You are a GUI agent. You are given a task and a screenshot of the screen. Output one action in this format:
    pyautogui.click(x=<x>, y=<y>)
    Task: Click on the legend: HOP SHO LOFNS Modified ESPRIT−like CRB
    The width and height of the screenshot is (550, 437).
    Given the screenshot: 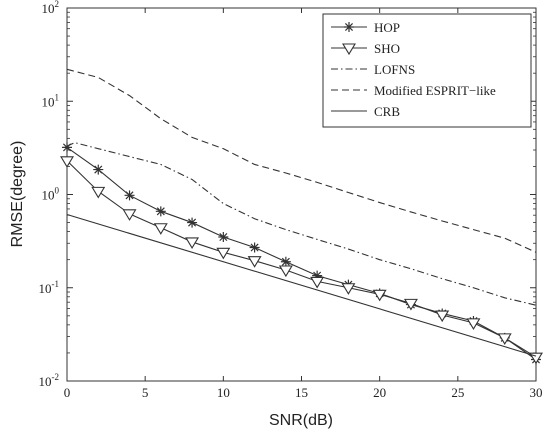 What is the action you would take?
    pyautogui.click(x=427, y=70)
    